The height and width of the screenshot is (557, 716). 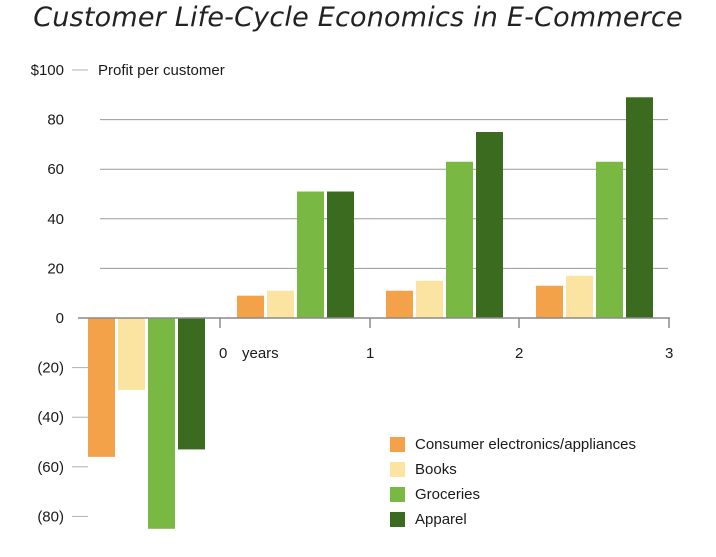 I want to click on y-tick-label: $100, so click(x=47, y=70).